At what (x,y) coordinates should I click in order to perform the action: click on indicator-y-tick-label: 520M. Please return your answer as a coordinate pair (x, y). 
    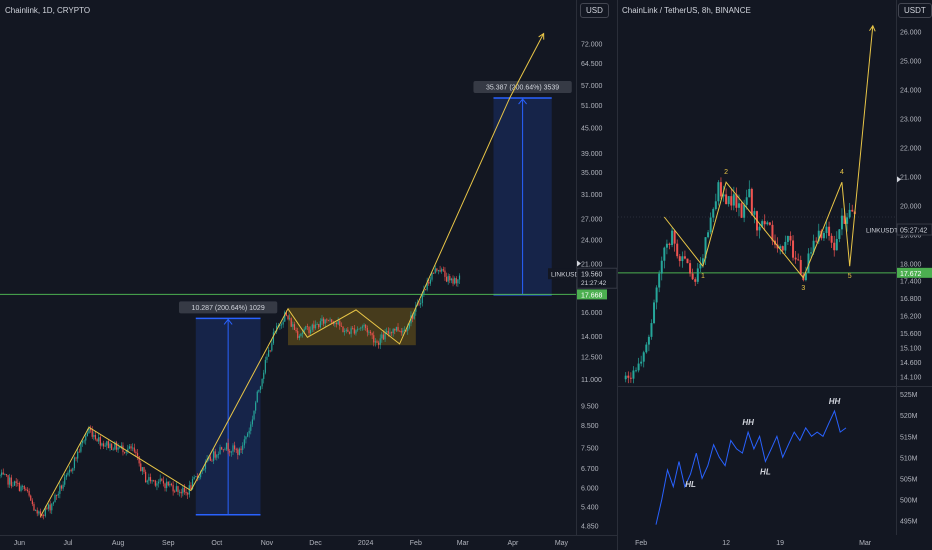
    Looking at the image, I should click on (909, 416).